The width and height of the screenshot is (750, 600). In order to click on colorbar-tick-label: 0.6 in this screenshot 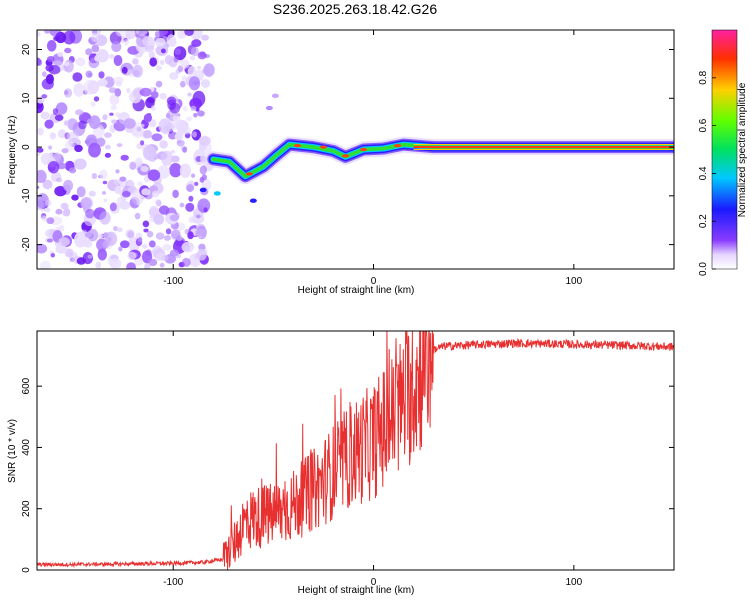, I will do `click(703, 125)`.